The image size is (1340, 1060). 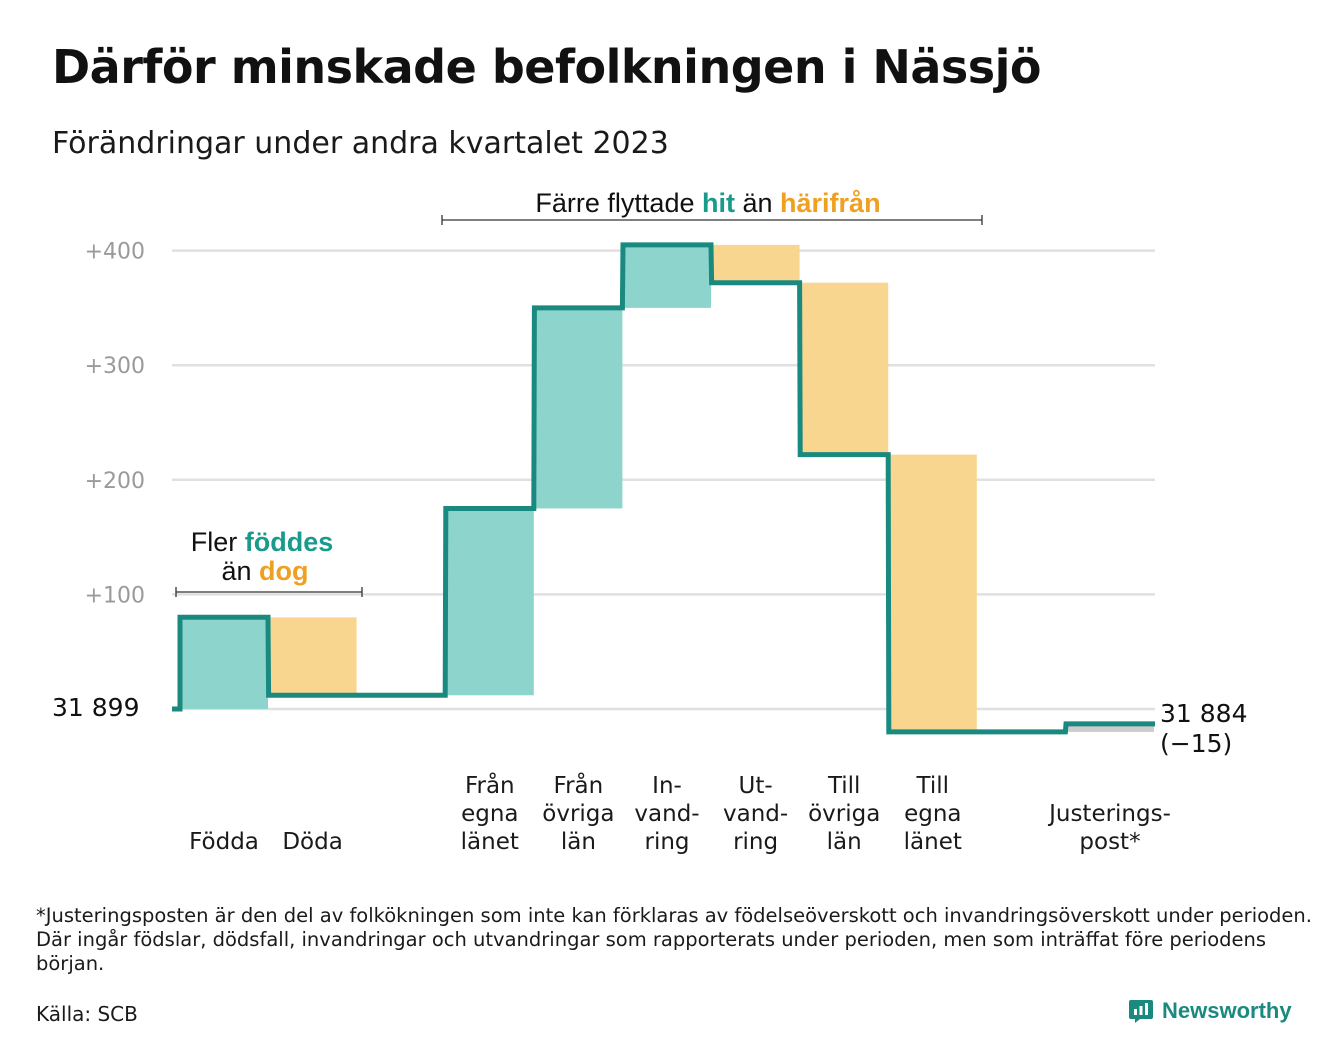 I want to click on x-category-label: post*, so click(x=1109, y=842).